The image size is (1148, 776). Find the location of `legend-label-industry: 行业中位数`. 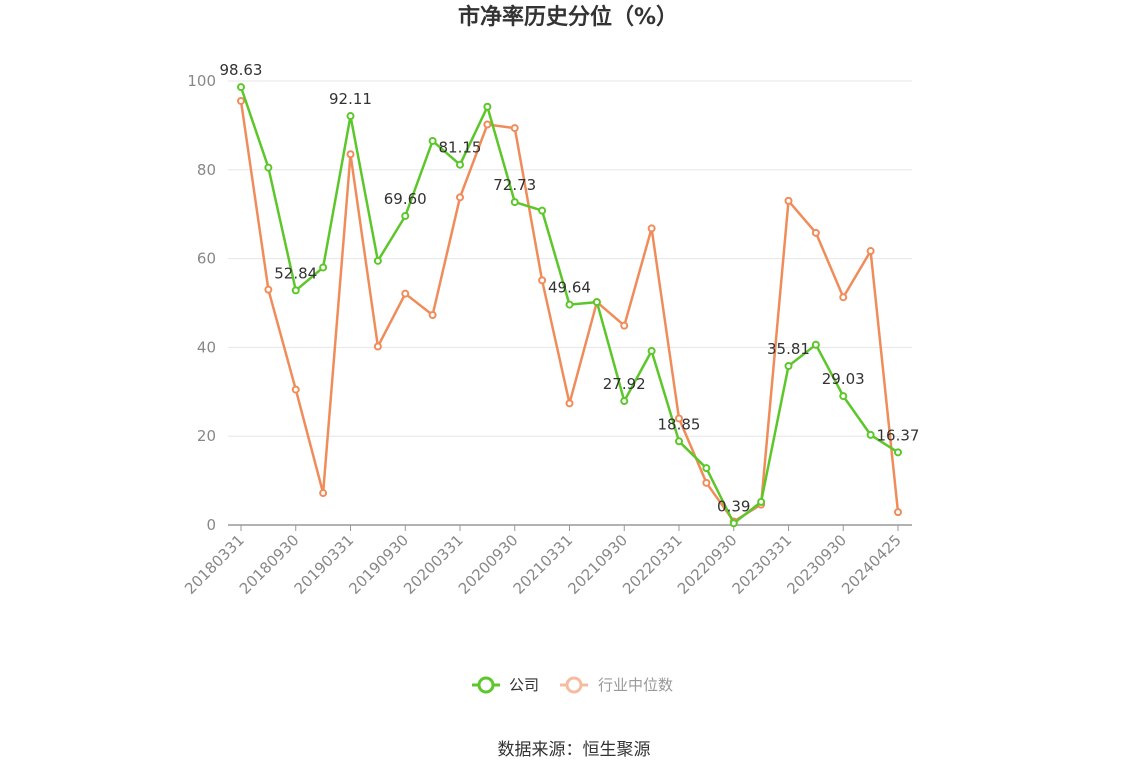

legend-label-industry: 行业中位数 is located at coordinates (635, 685).